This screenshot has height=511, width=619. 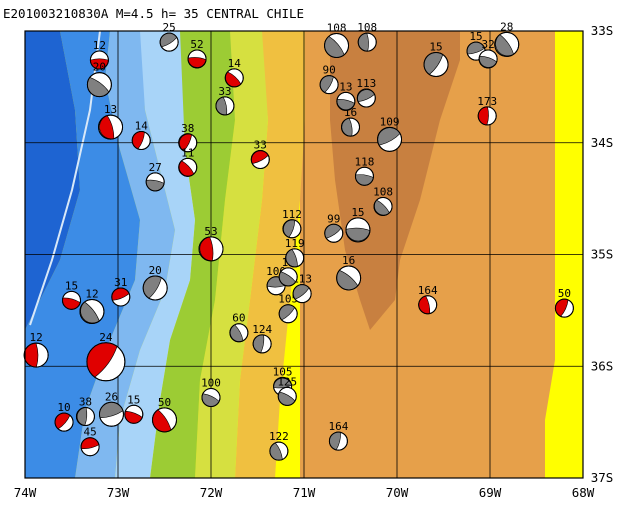 I want to click on event-depth-label: 24, so click(x=106, y=337).